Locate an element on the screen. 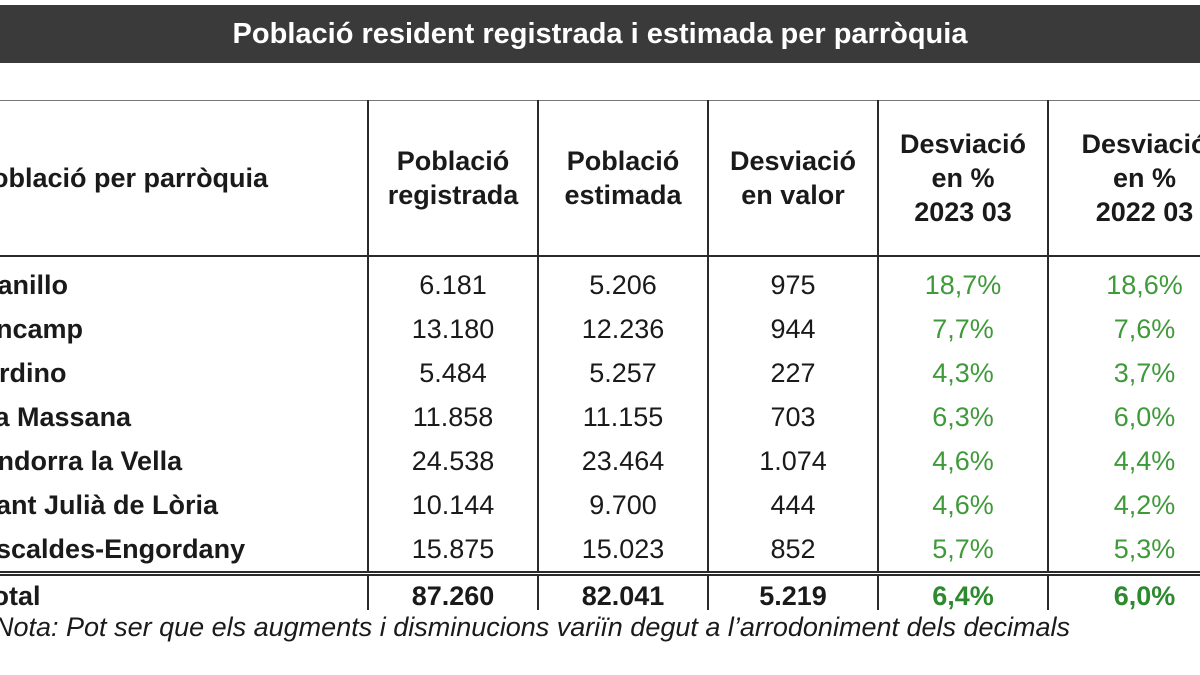  value-cell: 5.219 is located at coordinates (792, 590).